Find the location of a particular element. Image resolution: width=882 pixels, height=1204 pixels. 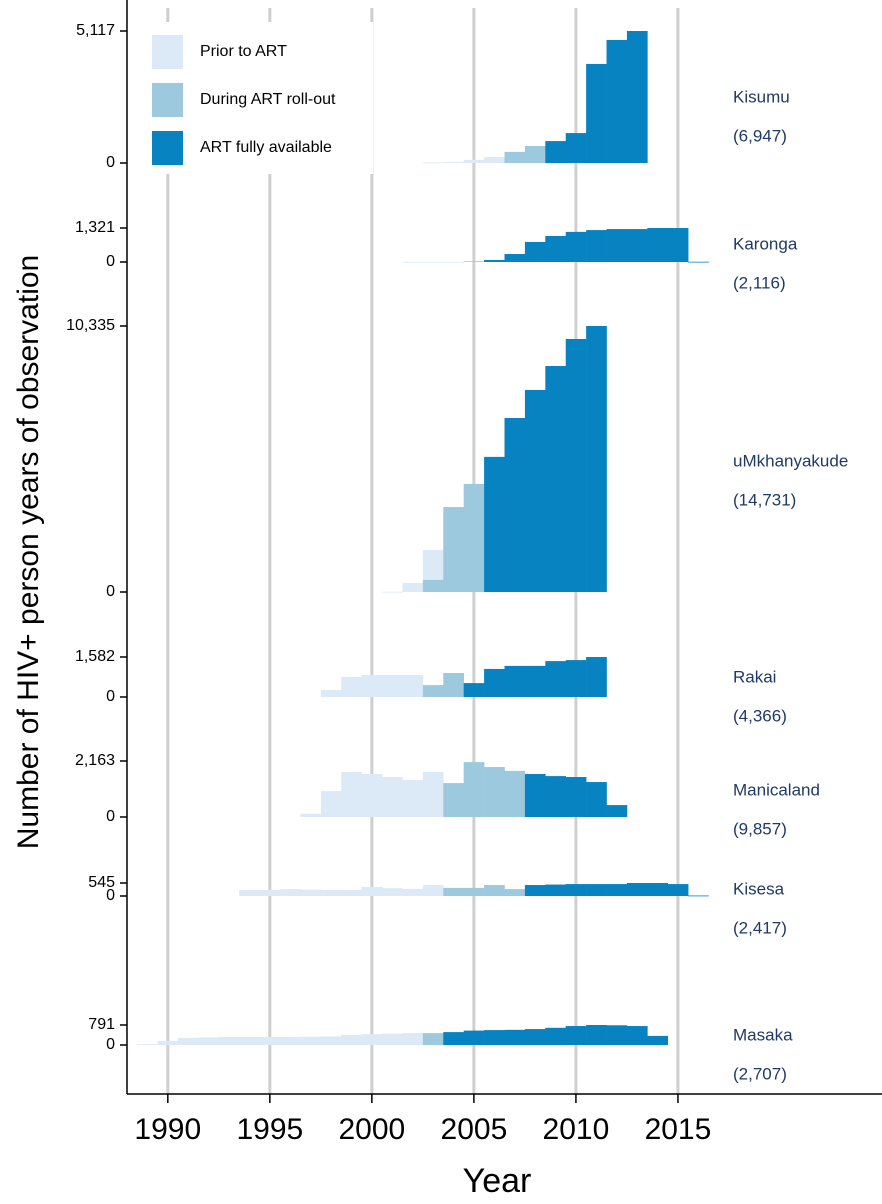

x-tick-label: 2000 is located at coordinates (371, 1129).